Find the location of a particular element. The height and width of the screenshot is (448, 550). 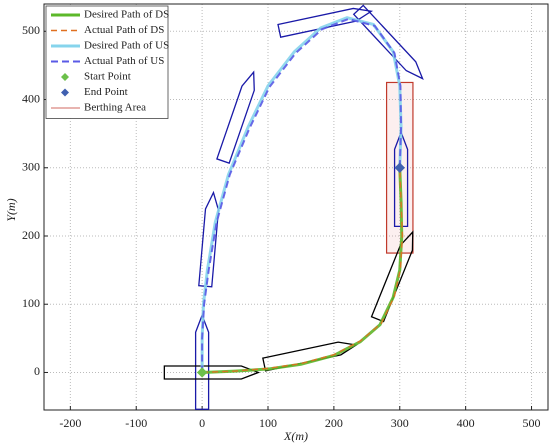

y-tick-label: 0 is located at coordinates (37, 371).